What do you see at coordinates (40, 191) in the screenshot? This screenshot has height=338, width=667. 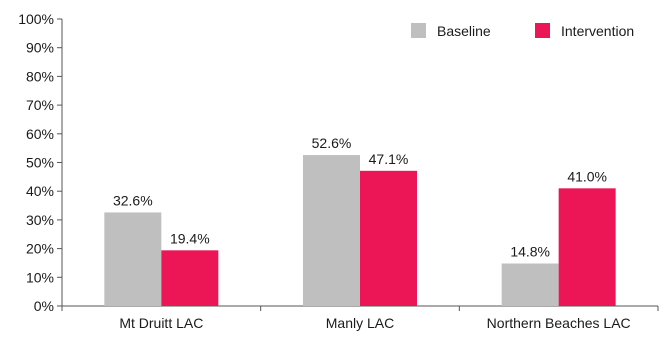 I see `y-tick-label: 40%` at bounding box center [40, 191].